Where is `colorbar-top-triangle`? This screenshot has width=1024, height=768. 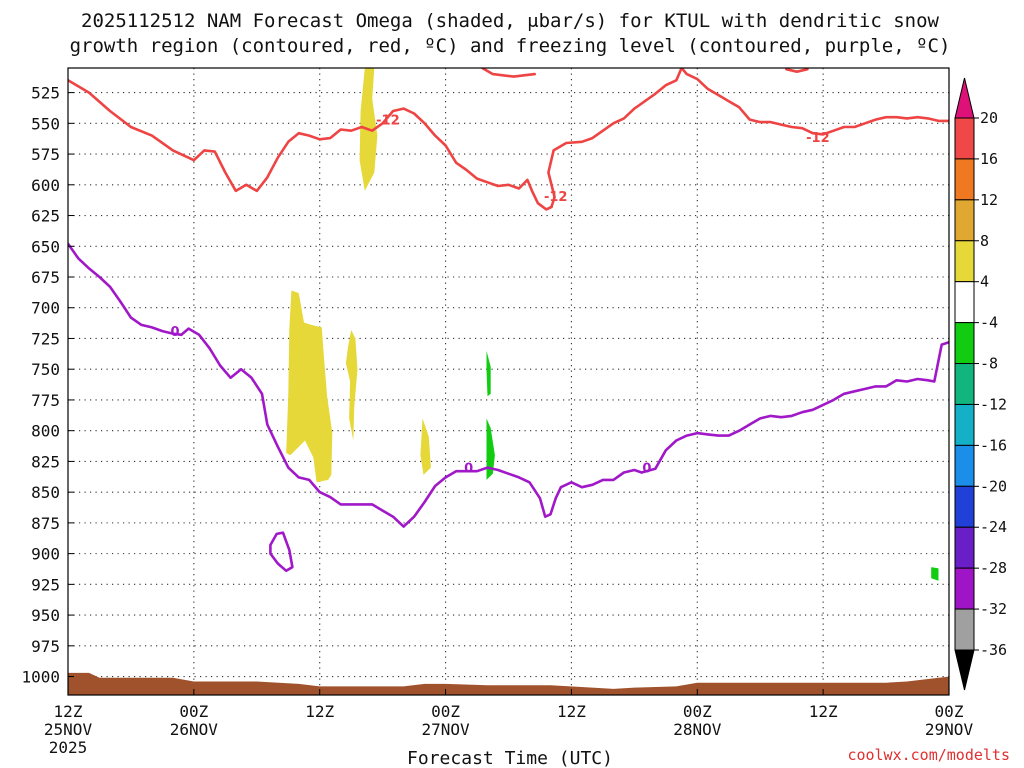
colorbar-top-triangle is located at coordinates (964, 98).